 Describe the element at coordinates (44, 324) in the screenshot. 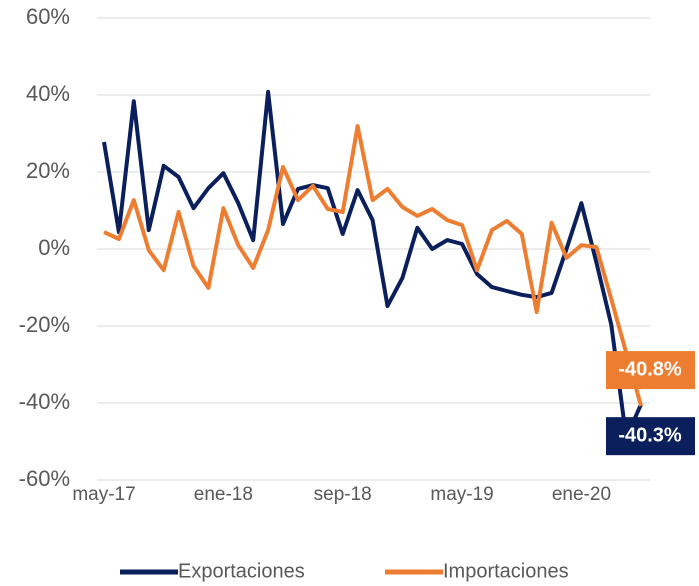

I see `y-tick-label: -20%` at that location.